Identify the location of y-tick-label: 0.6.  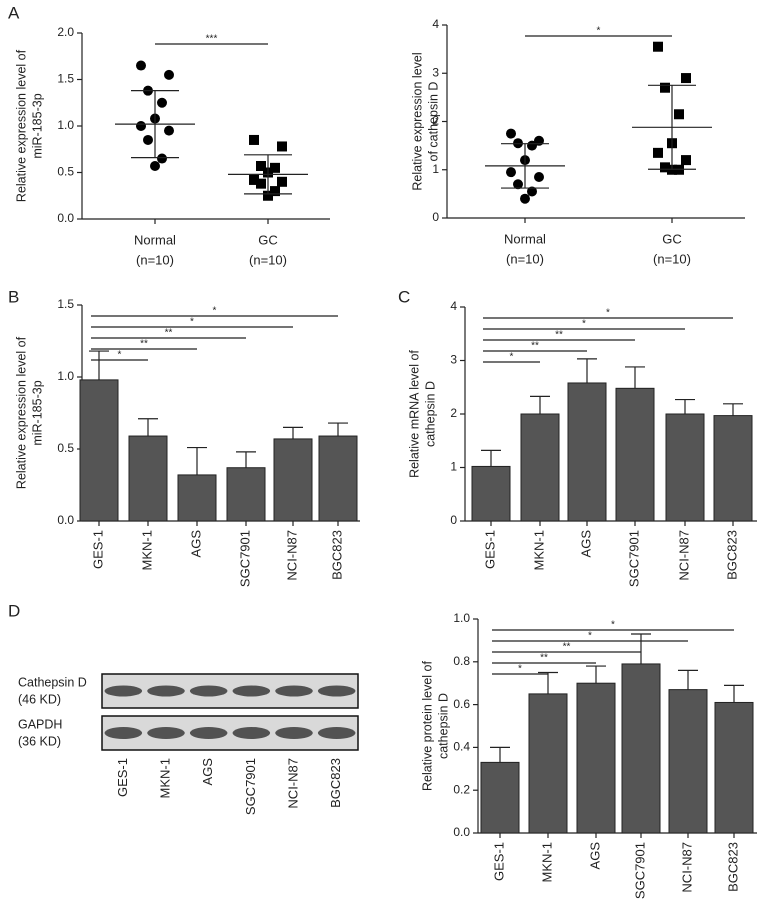
(461, 704).